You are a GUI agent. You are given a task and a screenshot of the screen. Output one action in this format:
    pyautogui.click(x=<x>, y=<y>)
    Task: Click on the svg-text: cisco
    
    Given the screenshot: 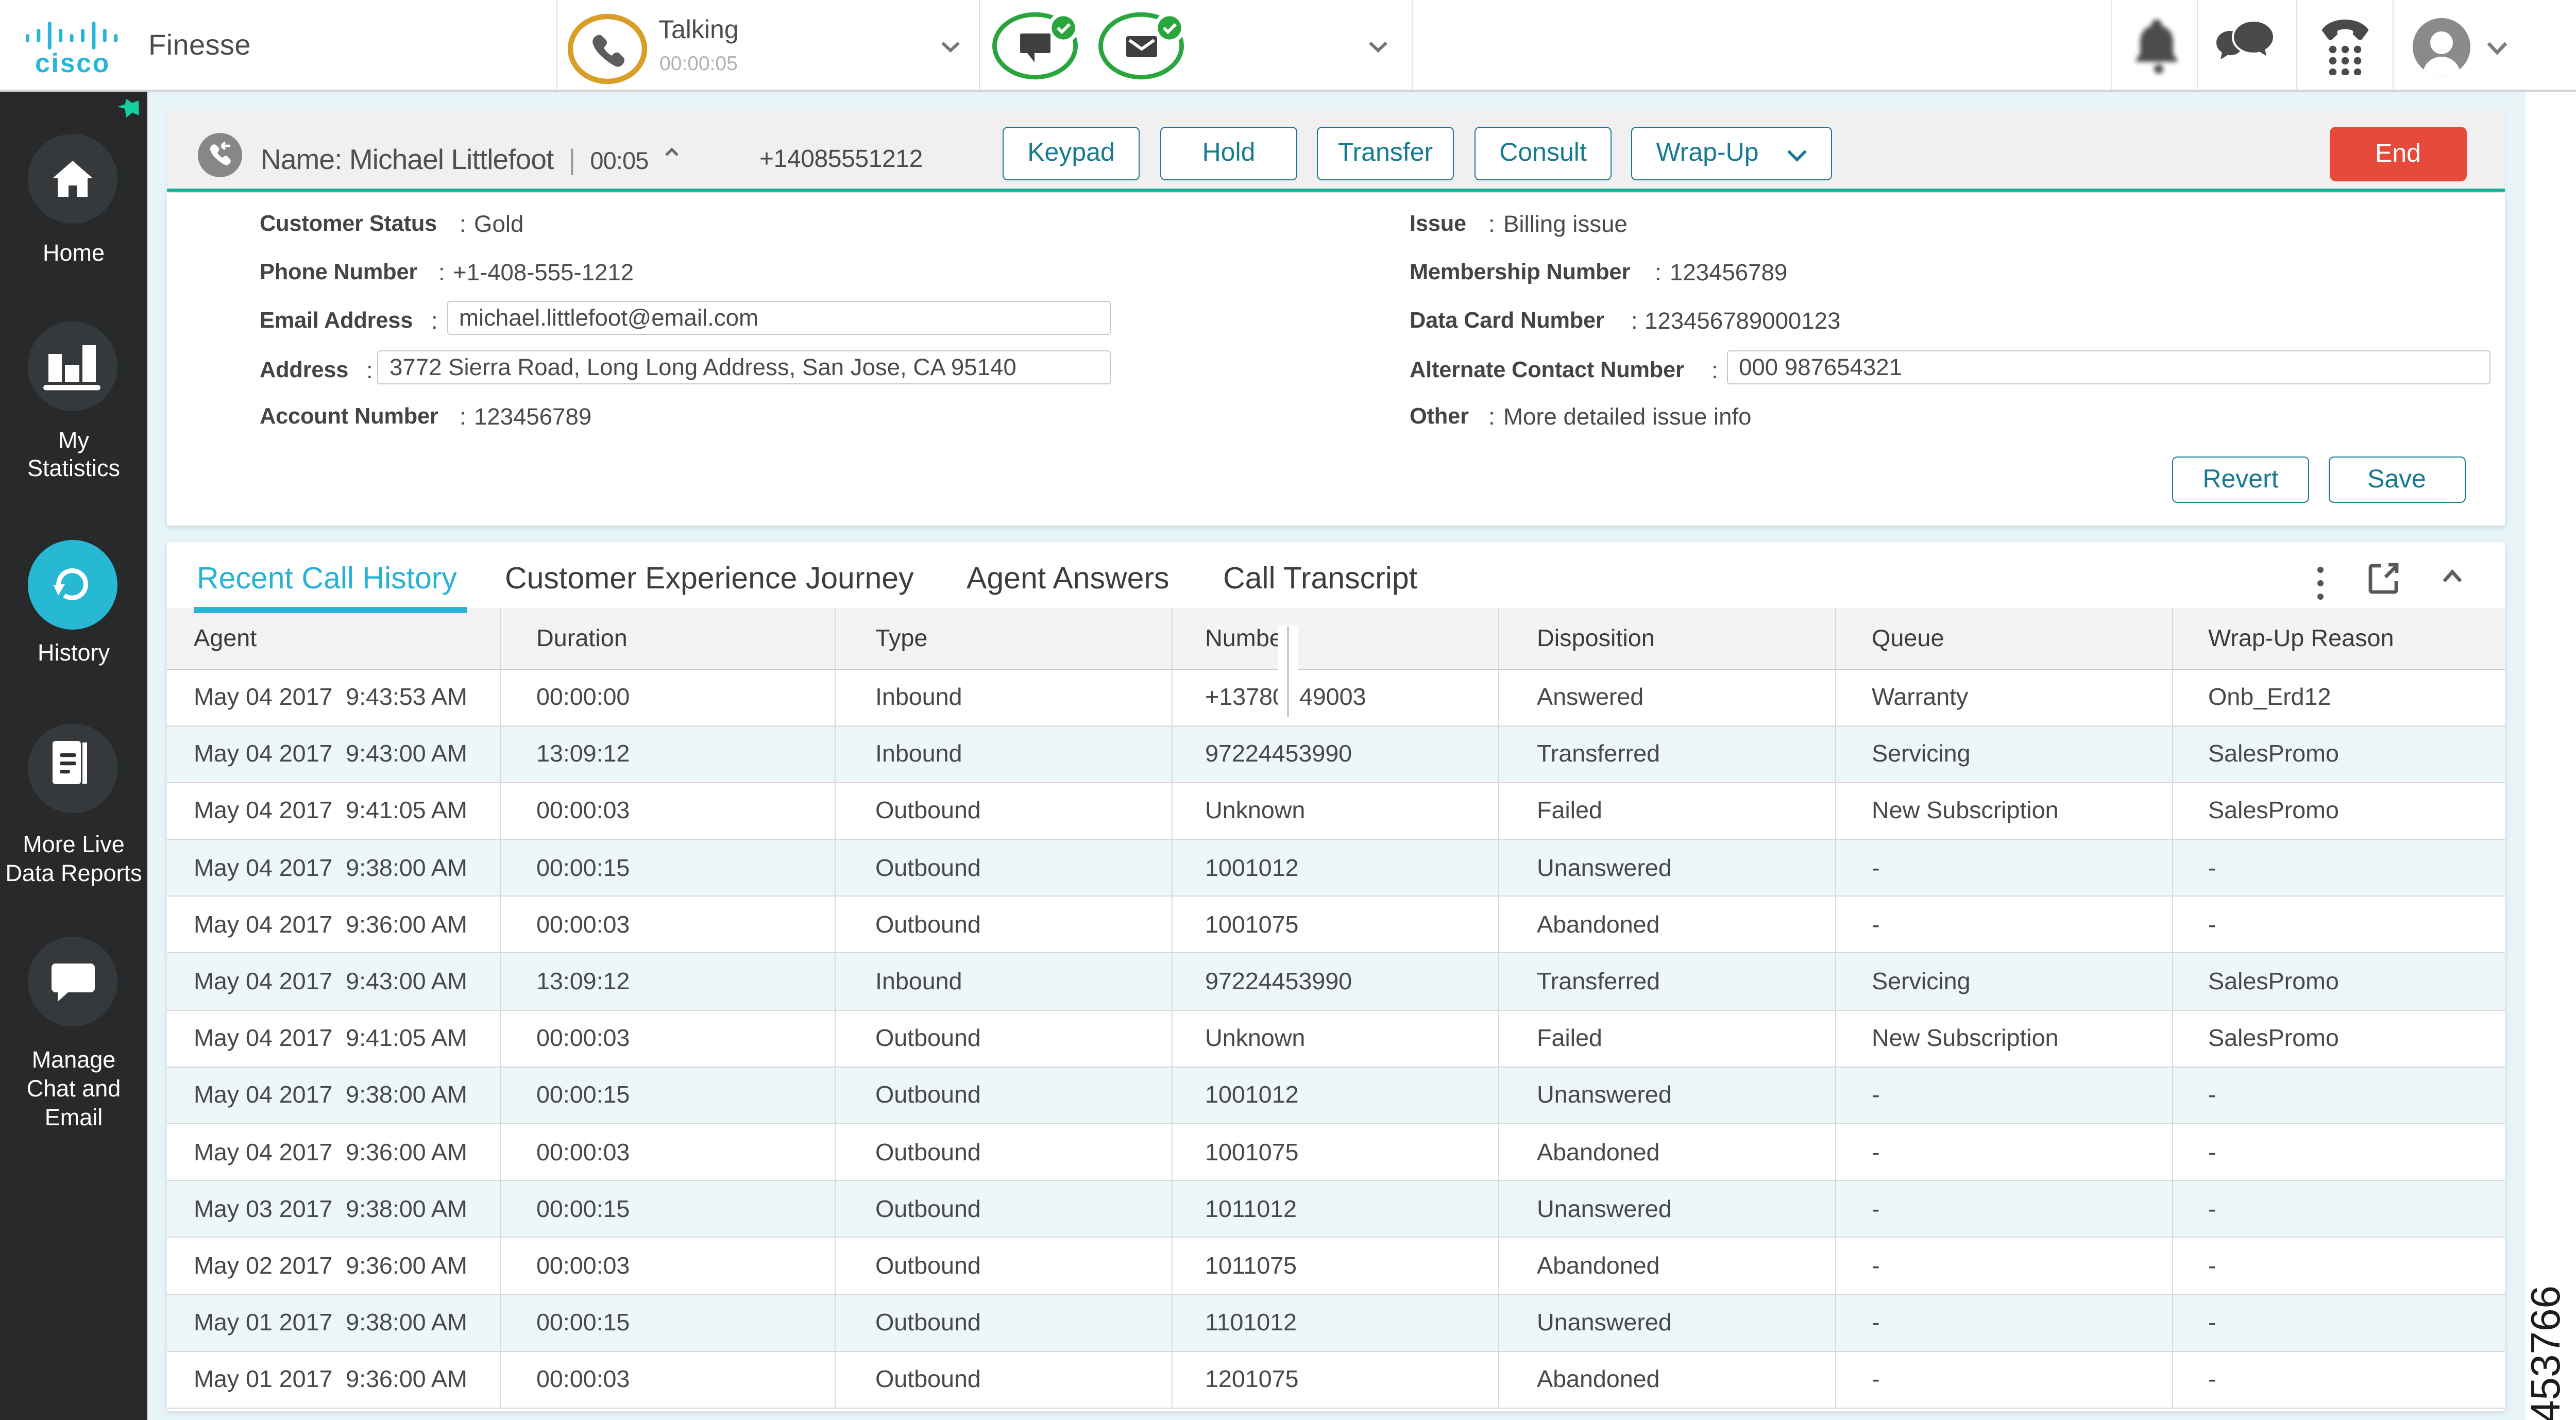 What is the action you would take?
    pyautogui.click(x=72, y=60)
    